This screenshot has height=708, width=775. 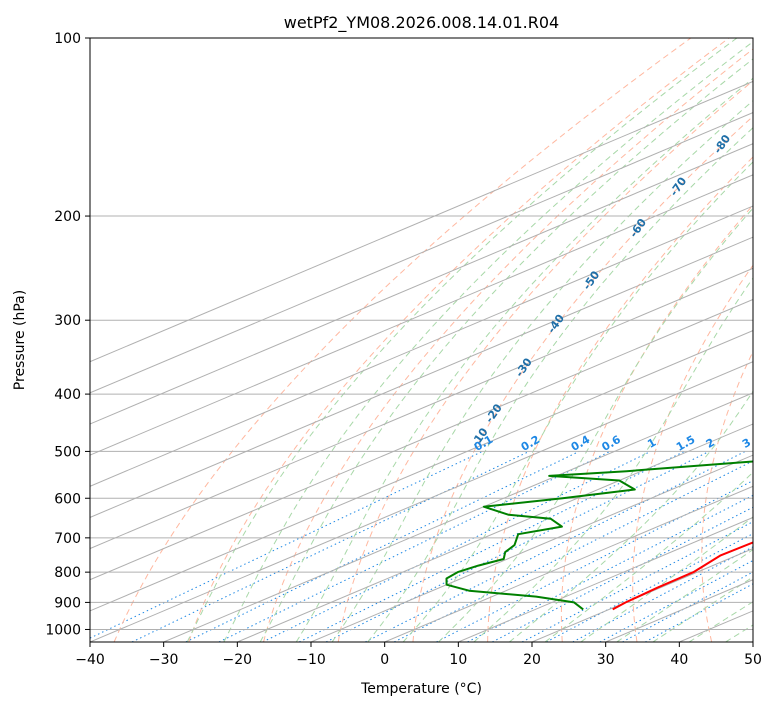 What do you see at coordinates (67, 217) in the screenshot?
I see `y-tick-label: 200` at bounding box center [67, 217].